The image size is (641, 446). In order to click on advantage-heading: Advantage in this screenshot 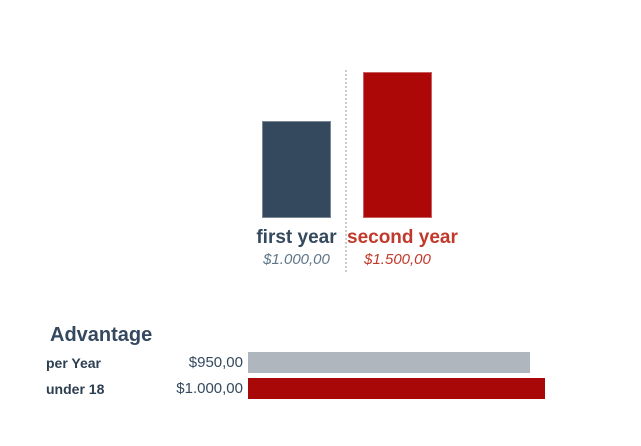, I will do `click(101, 335)`.